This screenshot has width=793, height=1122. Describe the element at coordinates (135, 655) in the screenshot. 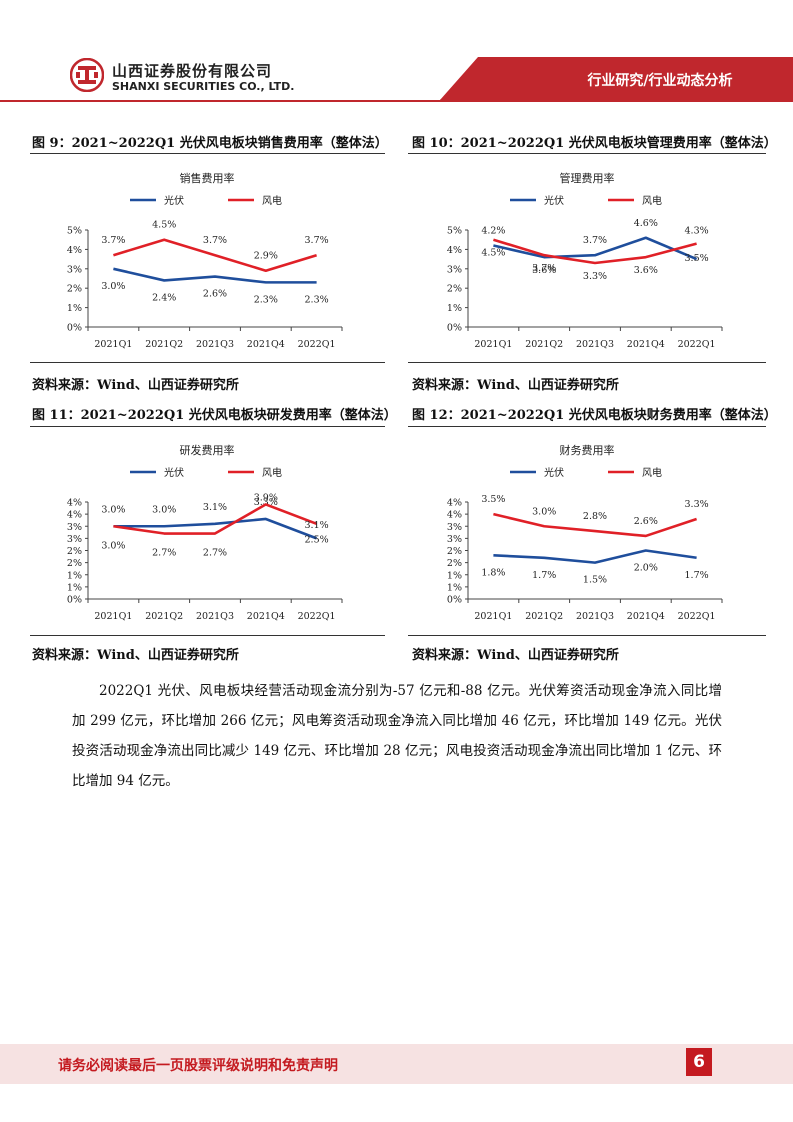

I see `figure-11-source: 资料来源：Wind、山西证券研究所` at that location.